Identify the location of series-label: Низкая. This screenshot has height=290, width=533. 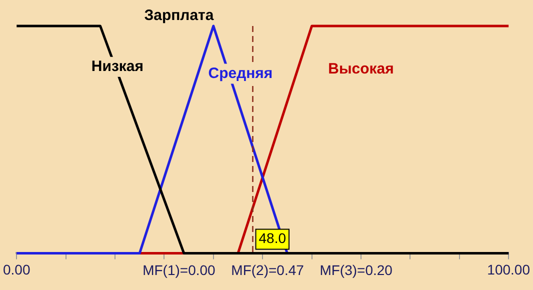
(117, 67).